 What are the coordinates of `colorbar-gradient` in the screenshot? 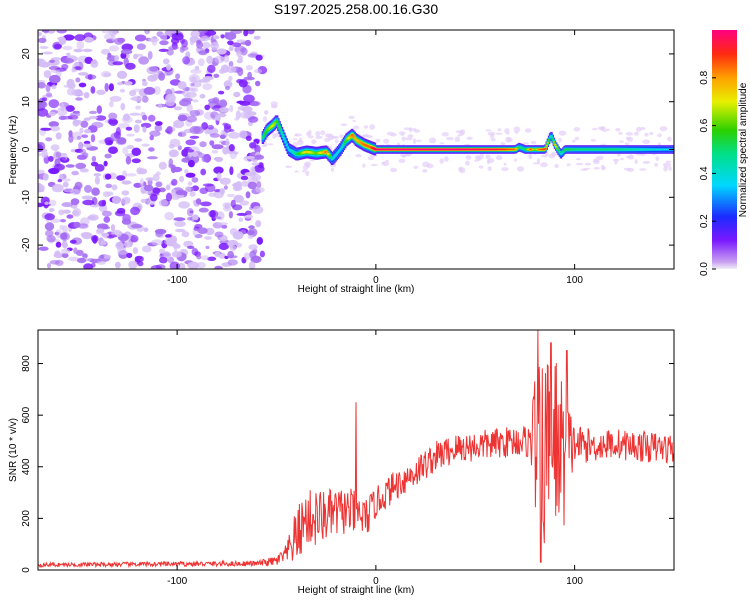 It's located at (724, 149).